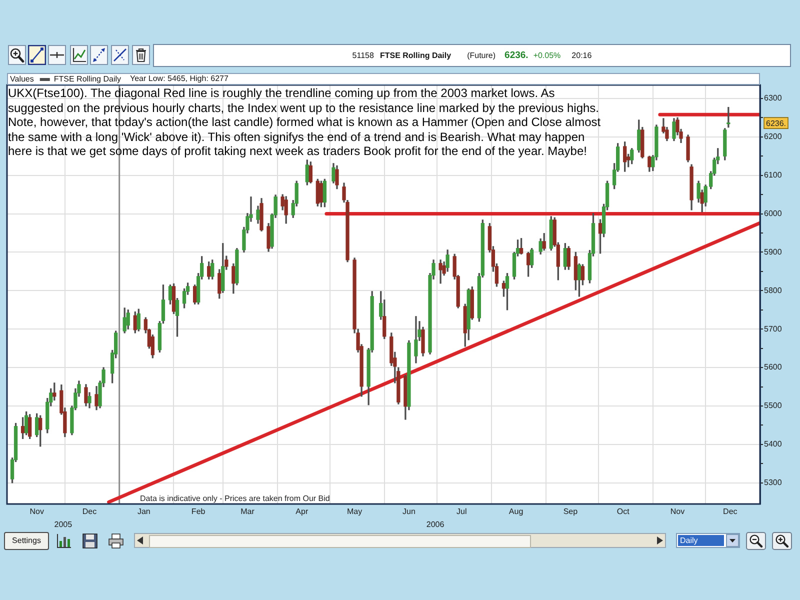 The image size is (800, 600). What do you see at coordinates (363, 55) in the screenshot?
I see `text: 51158` at bounding box center [363, 55].